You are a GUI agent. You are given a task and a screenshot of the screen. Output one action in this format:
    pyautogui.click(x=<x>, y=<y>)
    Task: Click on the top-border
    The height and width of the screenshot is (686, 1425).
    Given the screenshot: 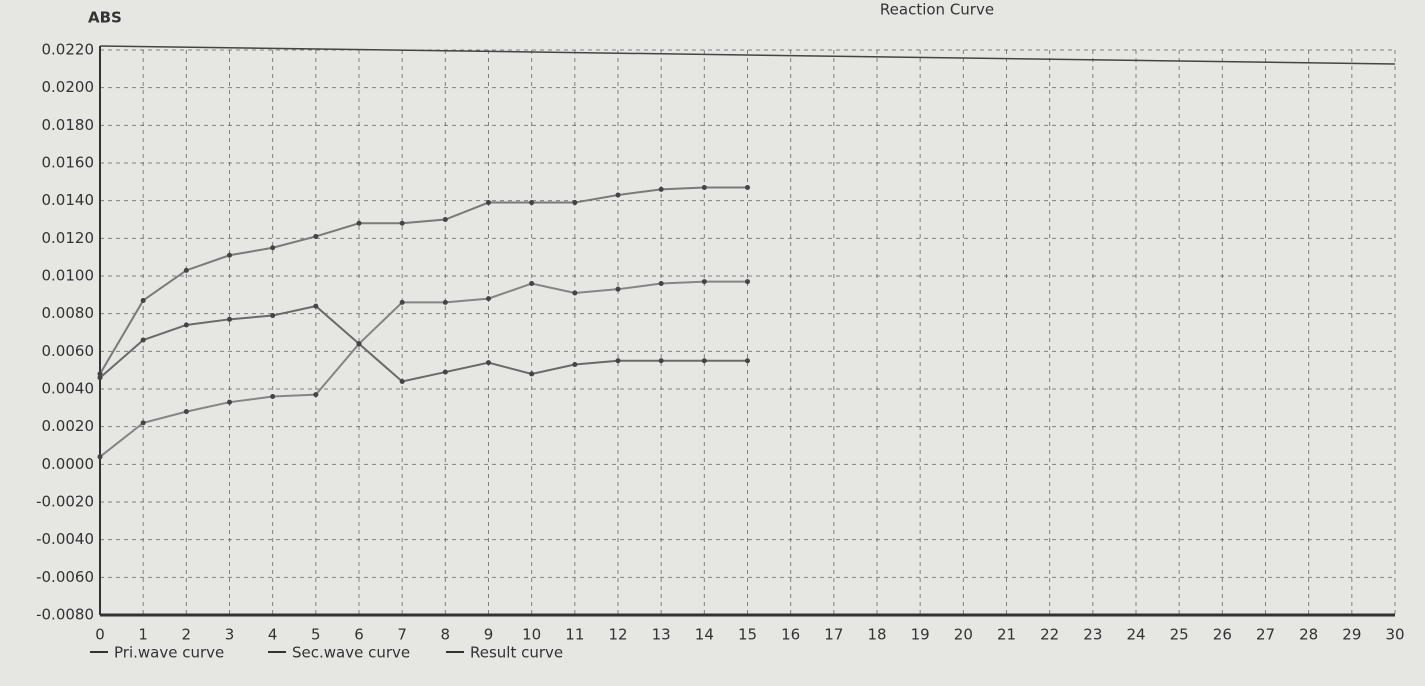 What is the action you would take?
    pyautogui.click(x=747, y=55)
    